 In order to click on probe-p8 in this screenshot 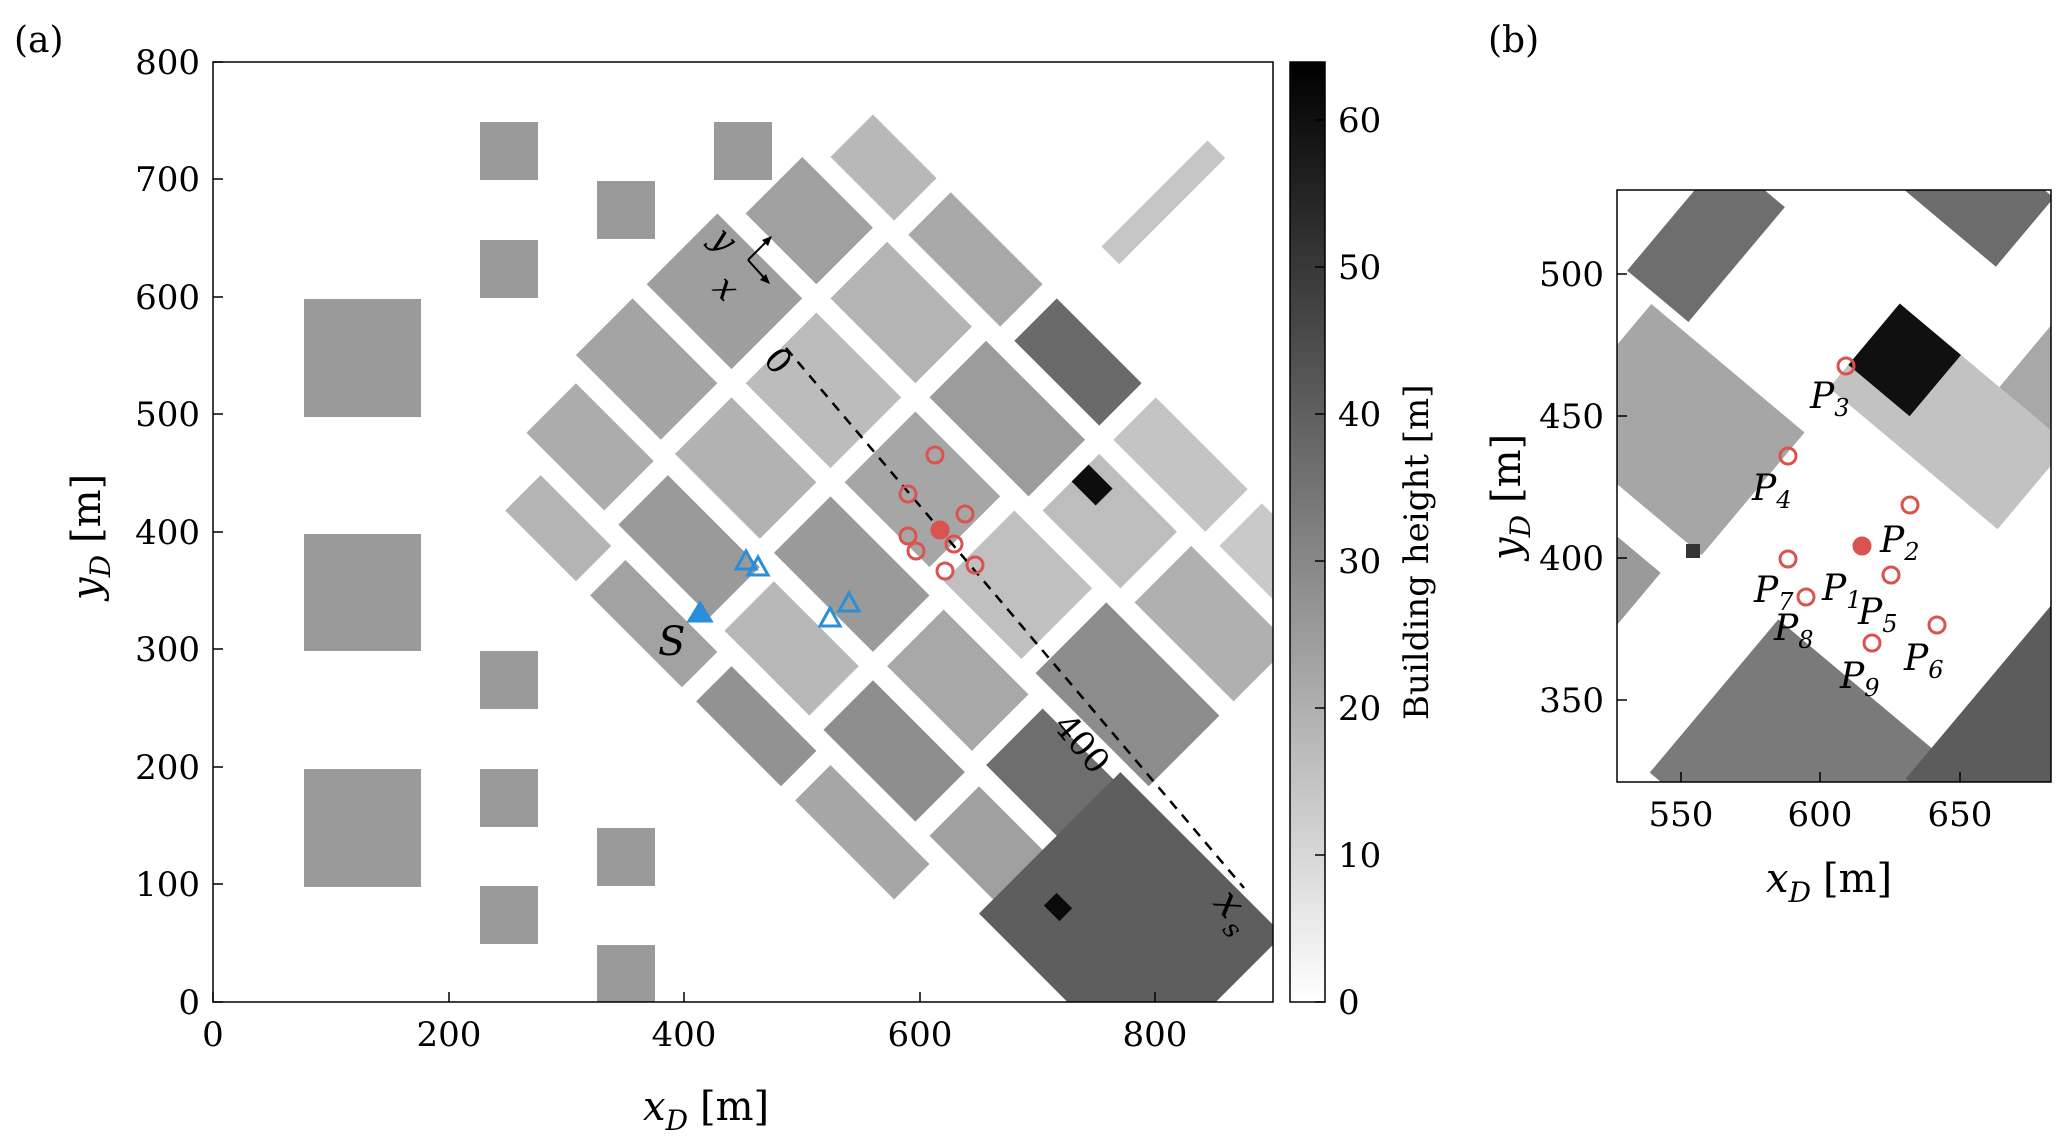, I will do `click(1806, 597)`.